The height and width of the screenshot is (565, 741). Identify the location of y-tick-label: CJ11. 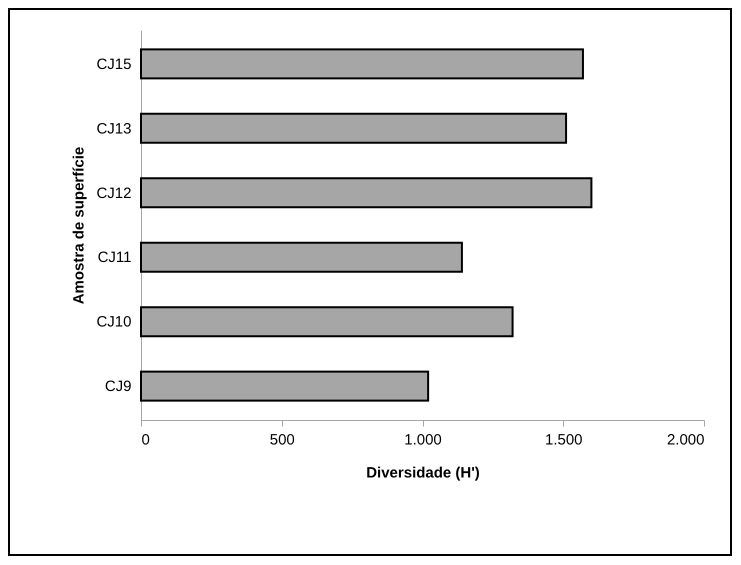
(115, 257).